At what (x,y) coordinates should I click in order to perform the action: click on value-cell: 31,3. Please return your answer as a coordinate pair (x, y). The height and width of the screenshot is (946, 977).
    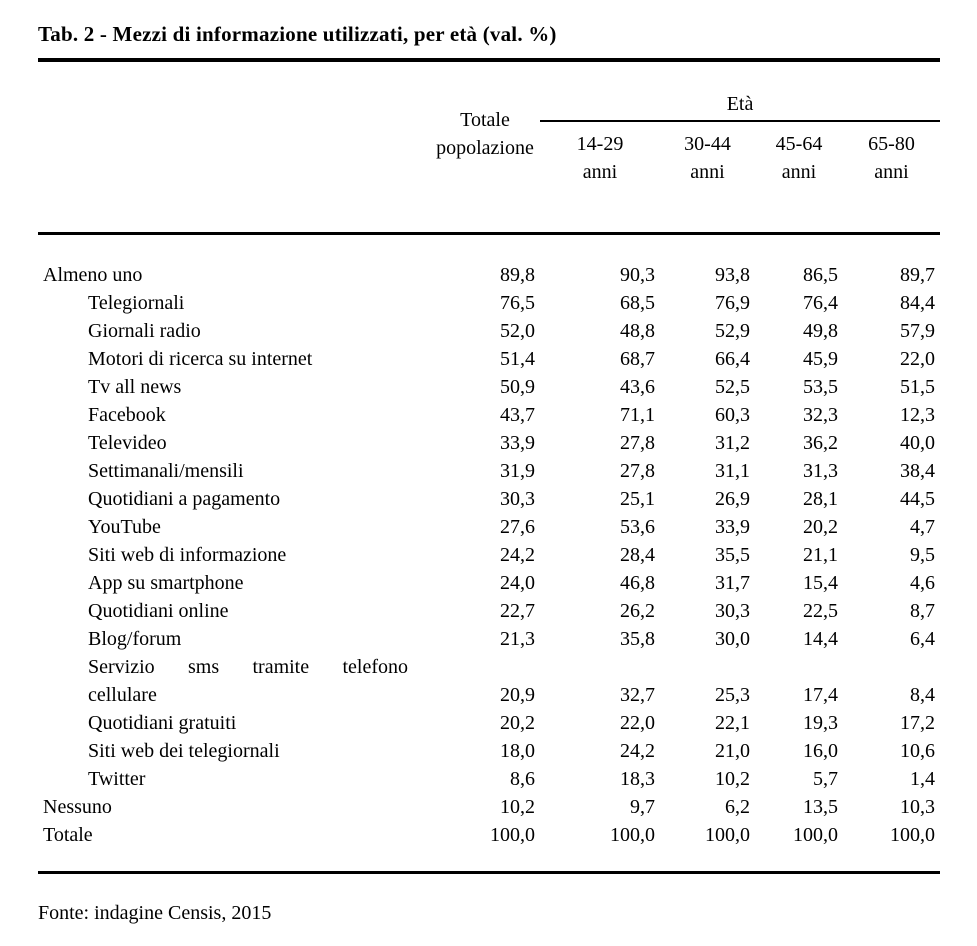
    Looking at the image, I should click on (820, 471).